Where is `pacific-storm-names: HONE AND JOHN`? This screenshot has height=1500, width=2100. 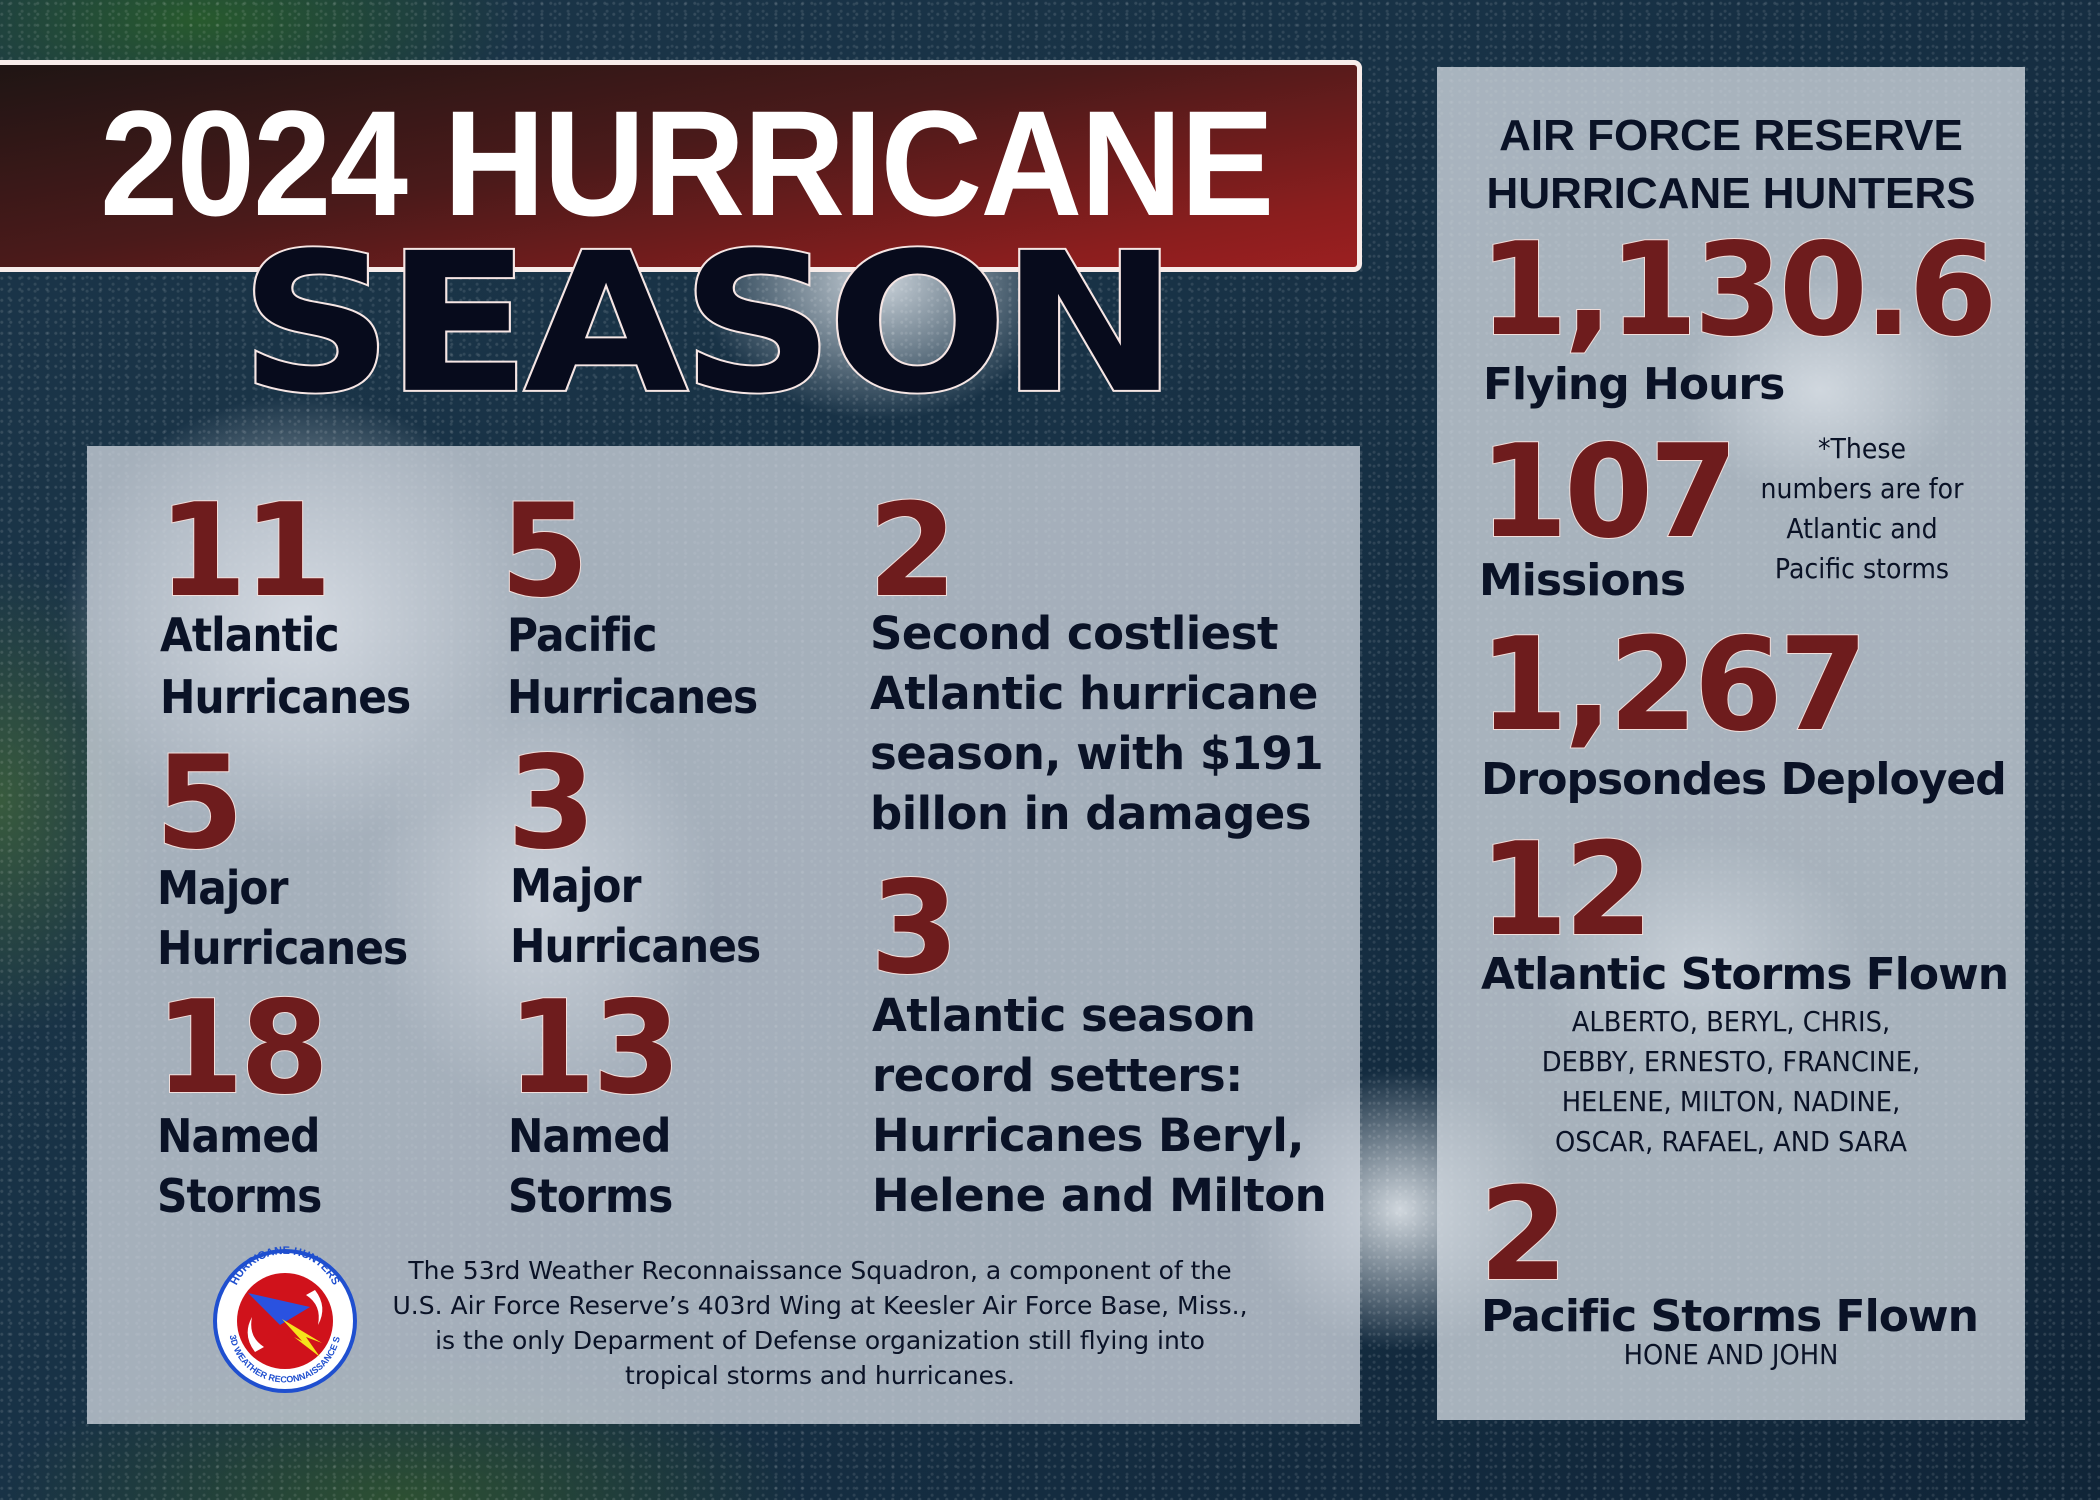
pacific-storm-names: HONE AND JOHN is located at coordinates (1731, 1355).